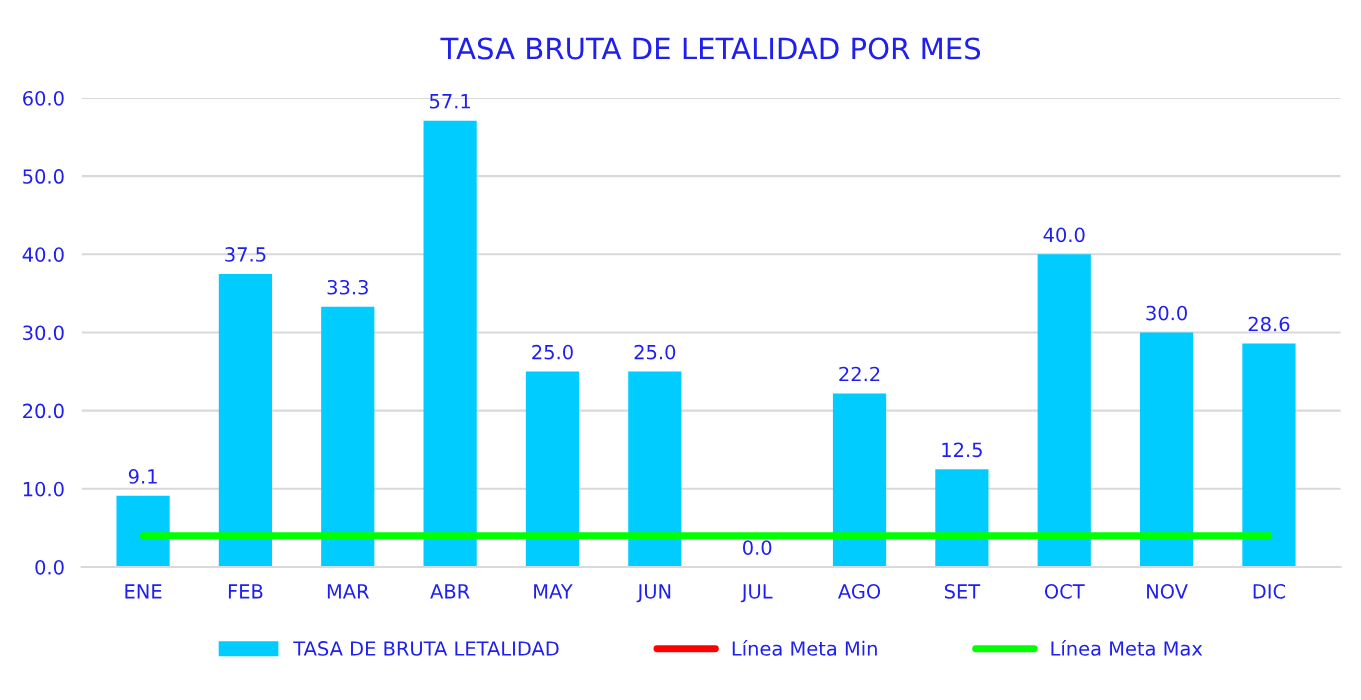 The height and width of the screenshot is (700, 1361). I want to click on x-tick-label: OCT, so click(1064, 591).